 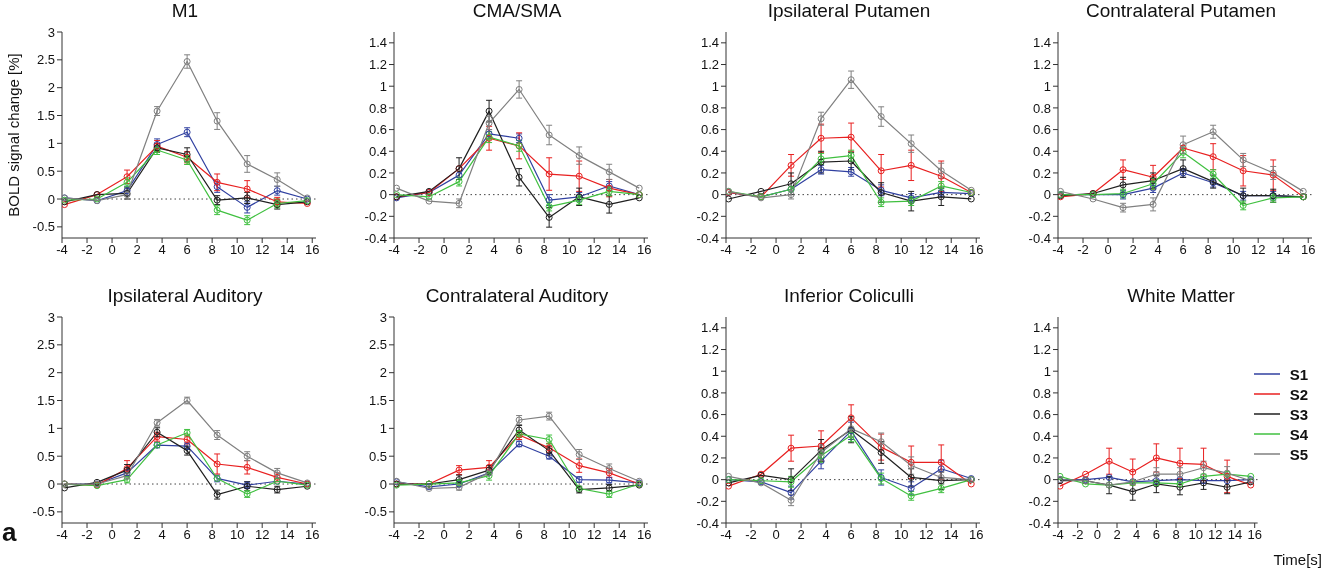 What do you see at coordinates (1298, 394) in the screenshot?
I see `legend-label: S2` at bounding box center [1298, 394].